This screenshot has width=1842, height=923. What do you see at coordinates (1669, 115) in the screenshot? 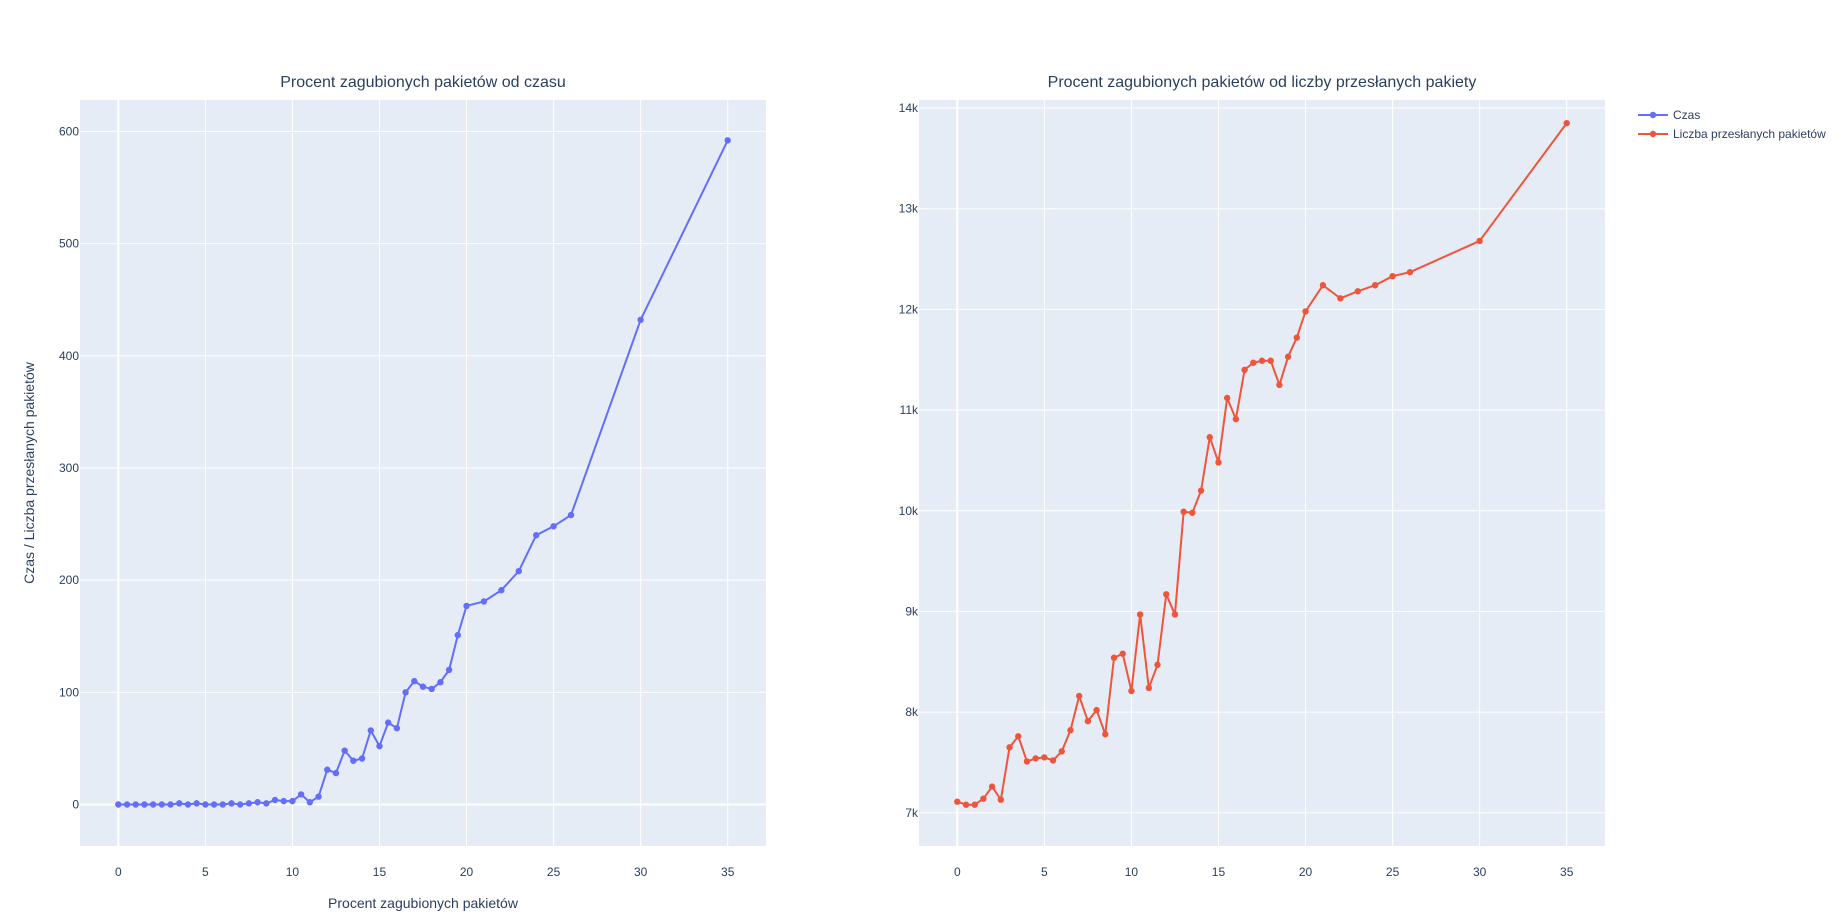
I see `legend-item: Czas` at bounding box center [1669, 115].